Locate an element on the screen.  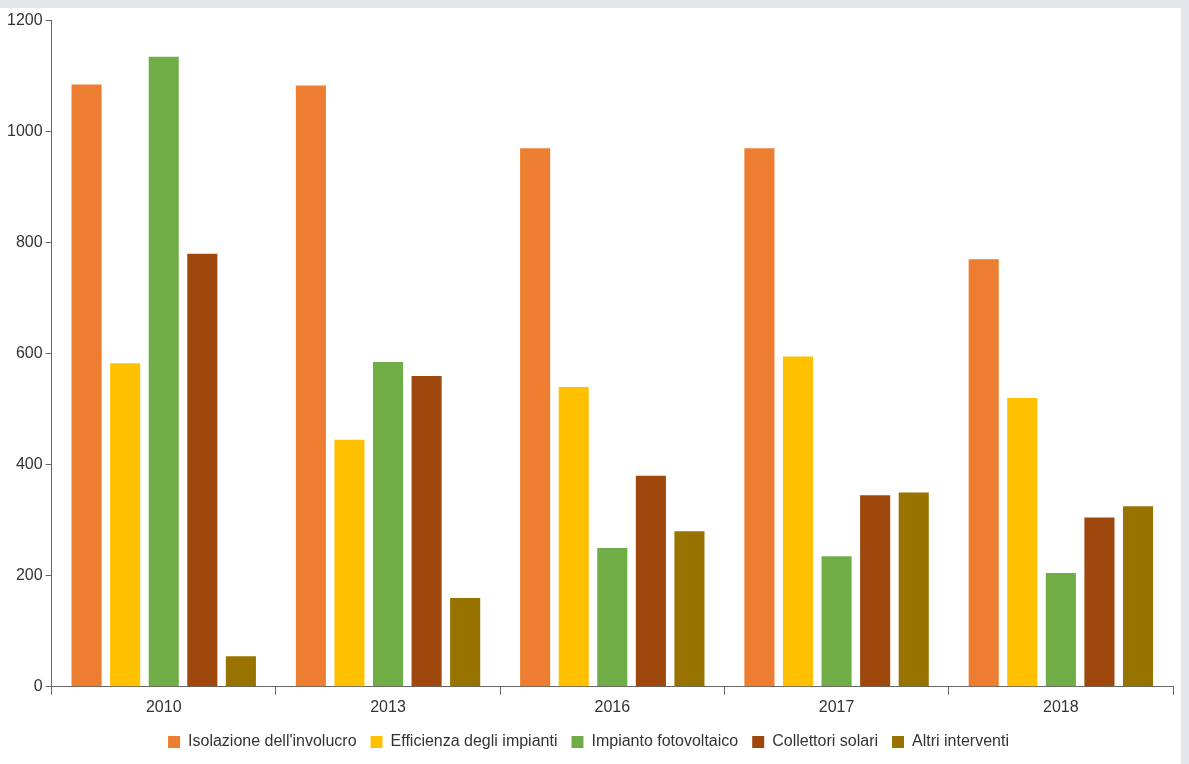
y-tick-label: 400 is located at coordinates (29, 464).